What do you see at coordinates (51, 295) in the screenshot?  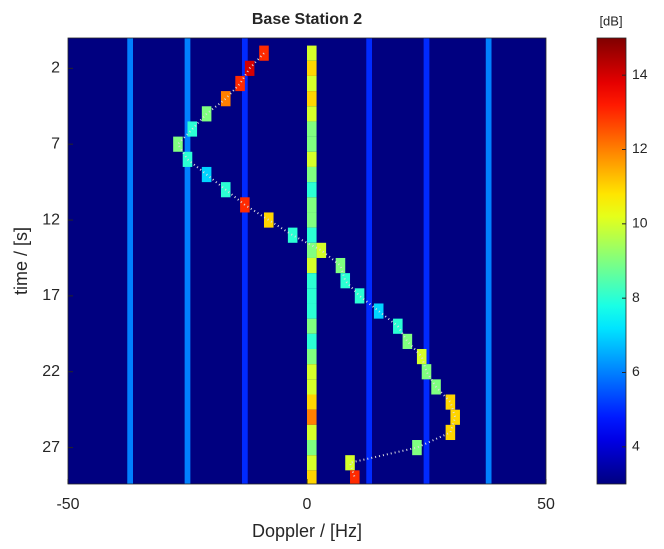 I see `y-tick-label: 17` at bounding box center [51, 295].